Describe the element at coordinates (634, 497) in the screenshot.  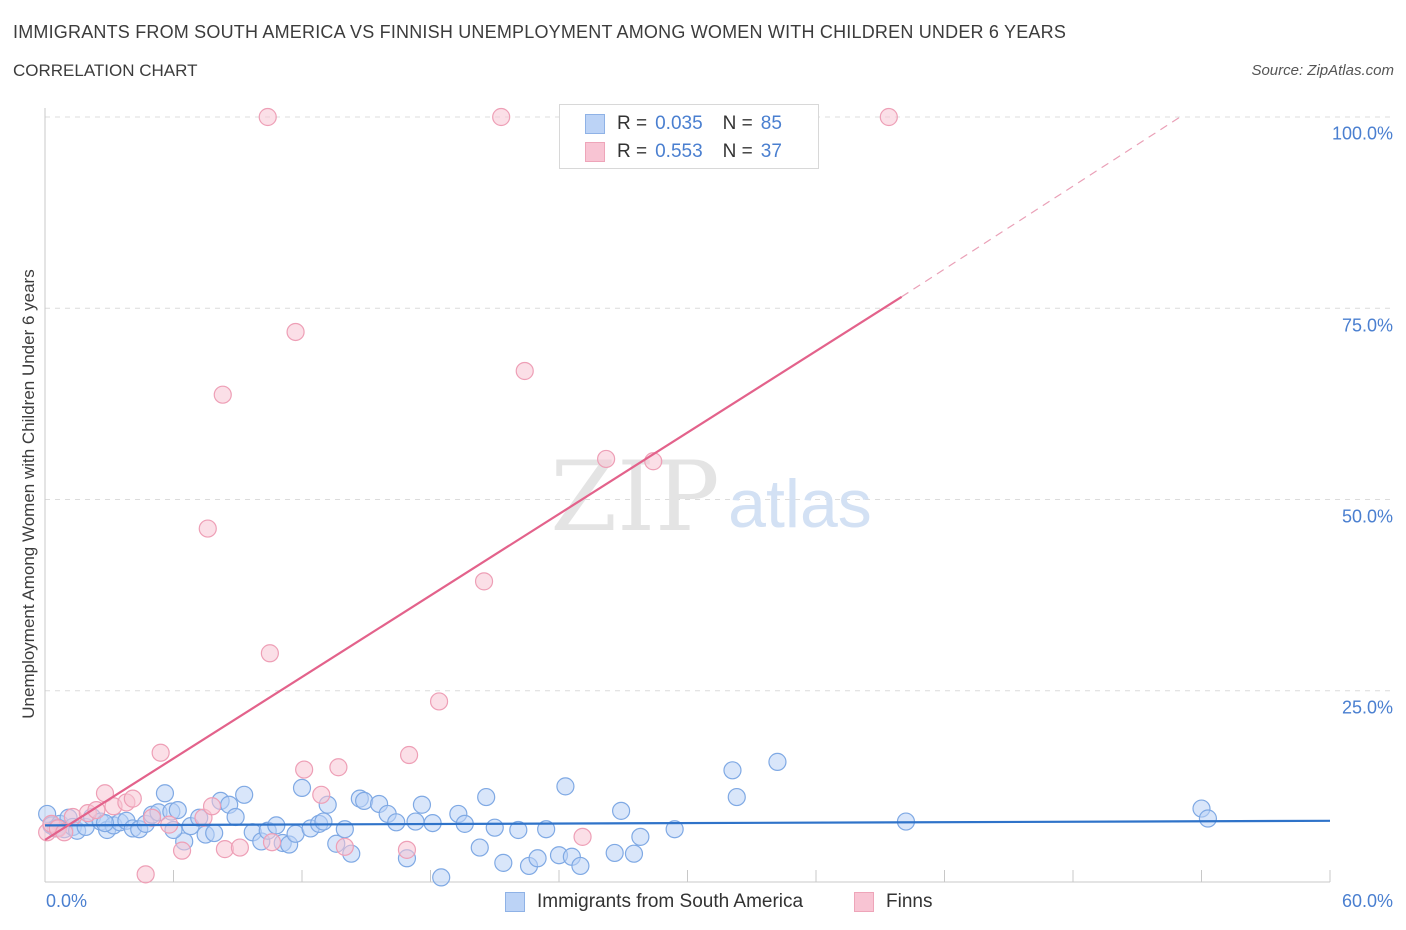
I see `watermark-zip: ZIP` at that location.